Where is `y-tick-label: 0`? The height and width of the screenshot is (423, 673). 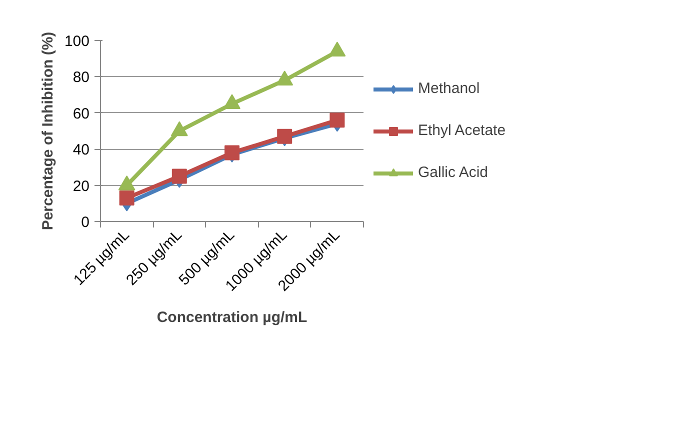 y-tick-label: 0 is located at coordinates (85, 222).